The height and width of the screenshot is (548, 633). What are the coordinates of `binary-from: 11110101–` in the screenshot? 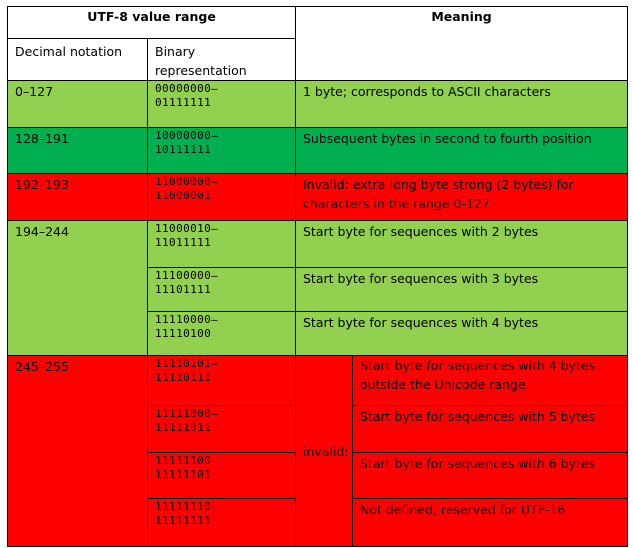 It's located at (187, 363).